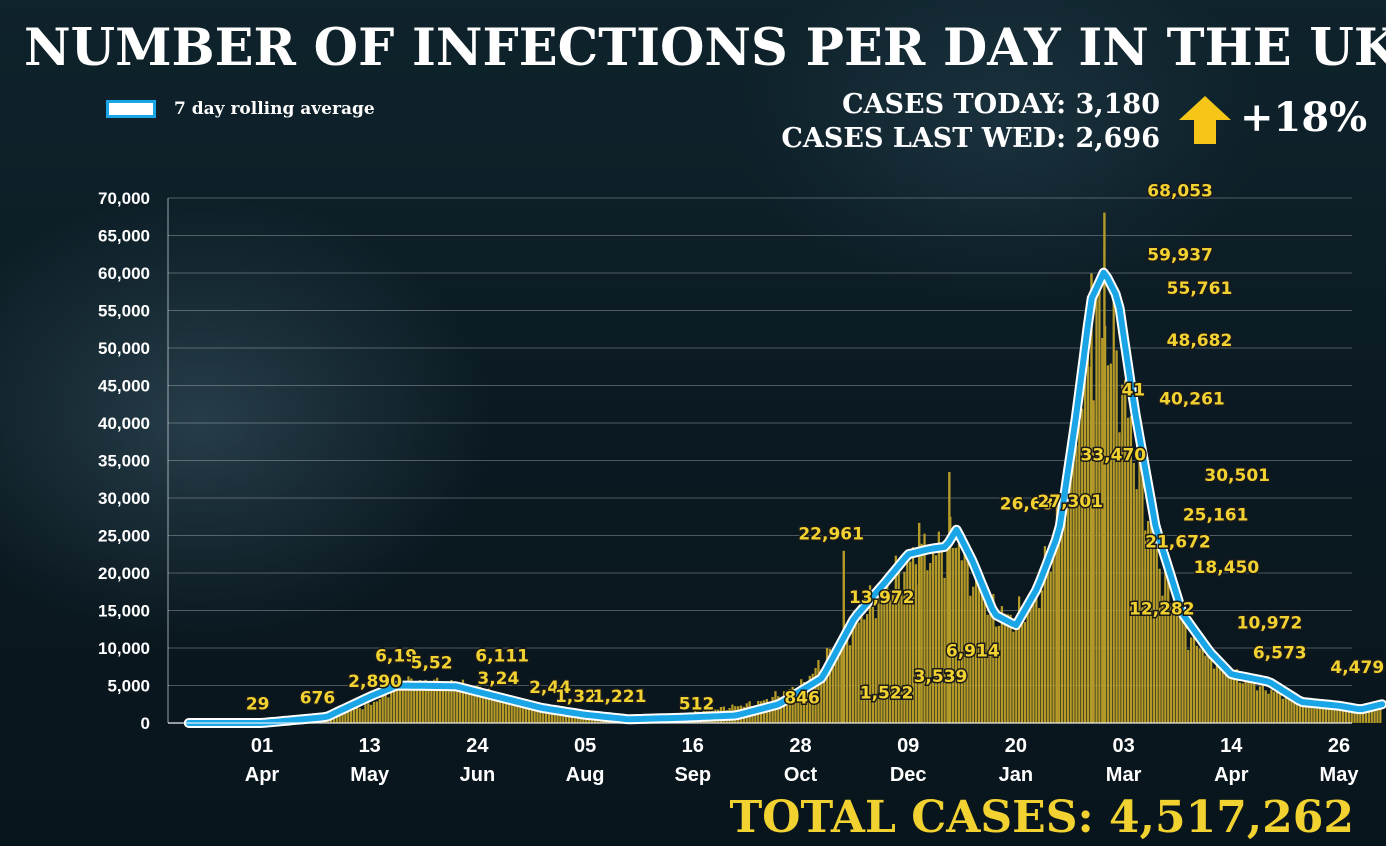 The image size is (1386, 846). Describe the element at coordinates (124, 573) in the screenshot. I see `y-tick-label: 20,000` at that location.